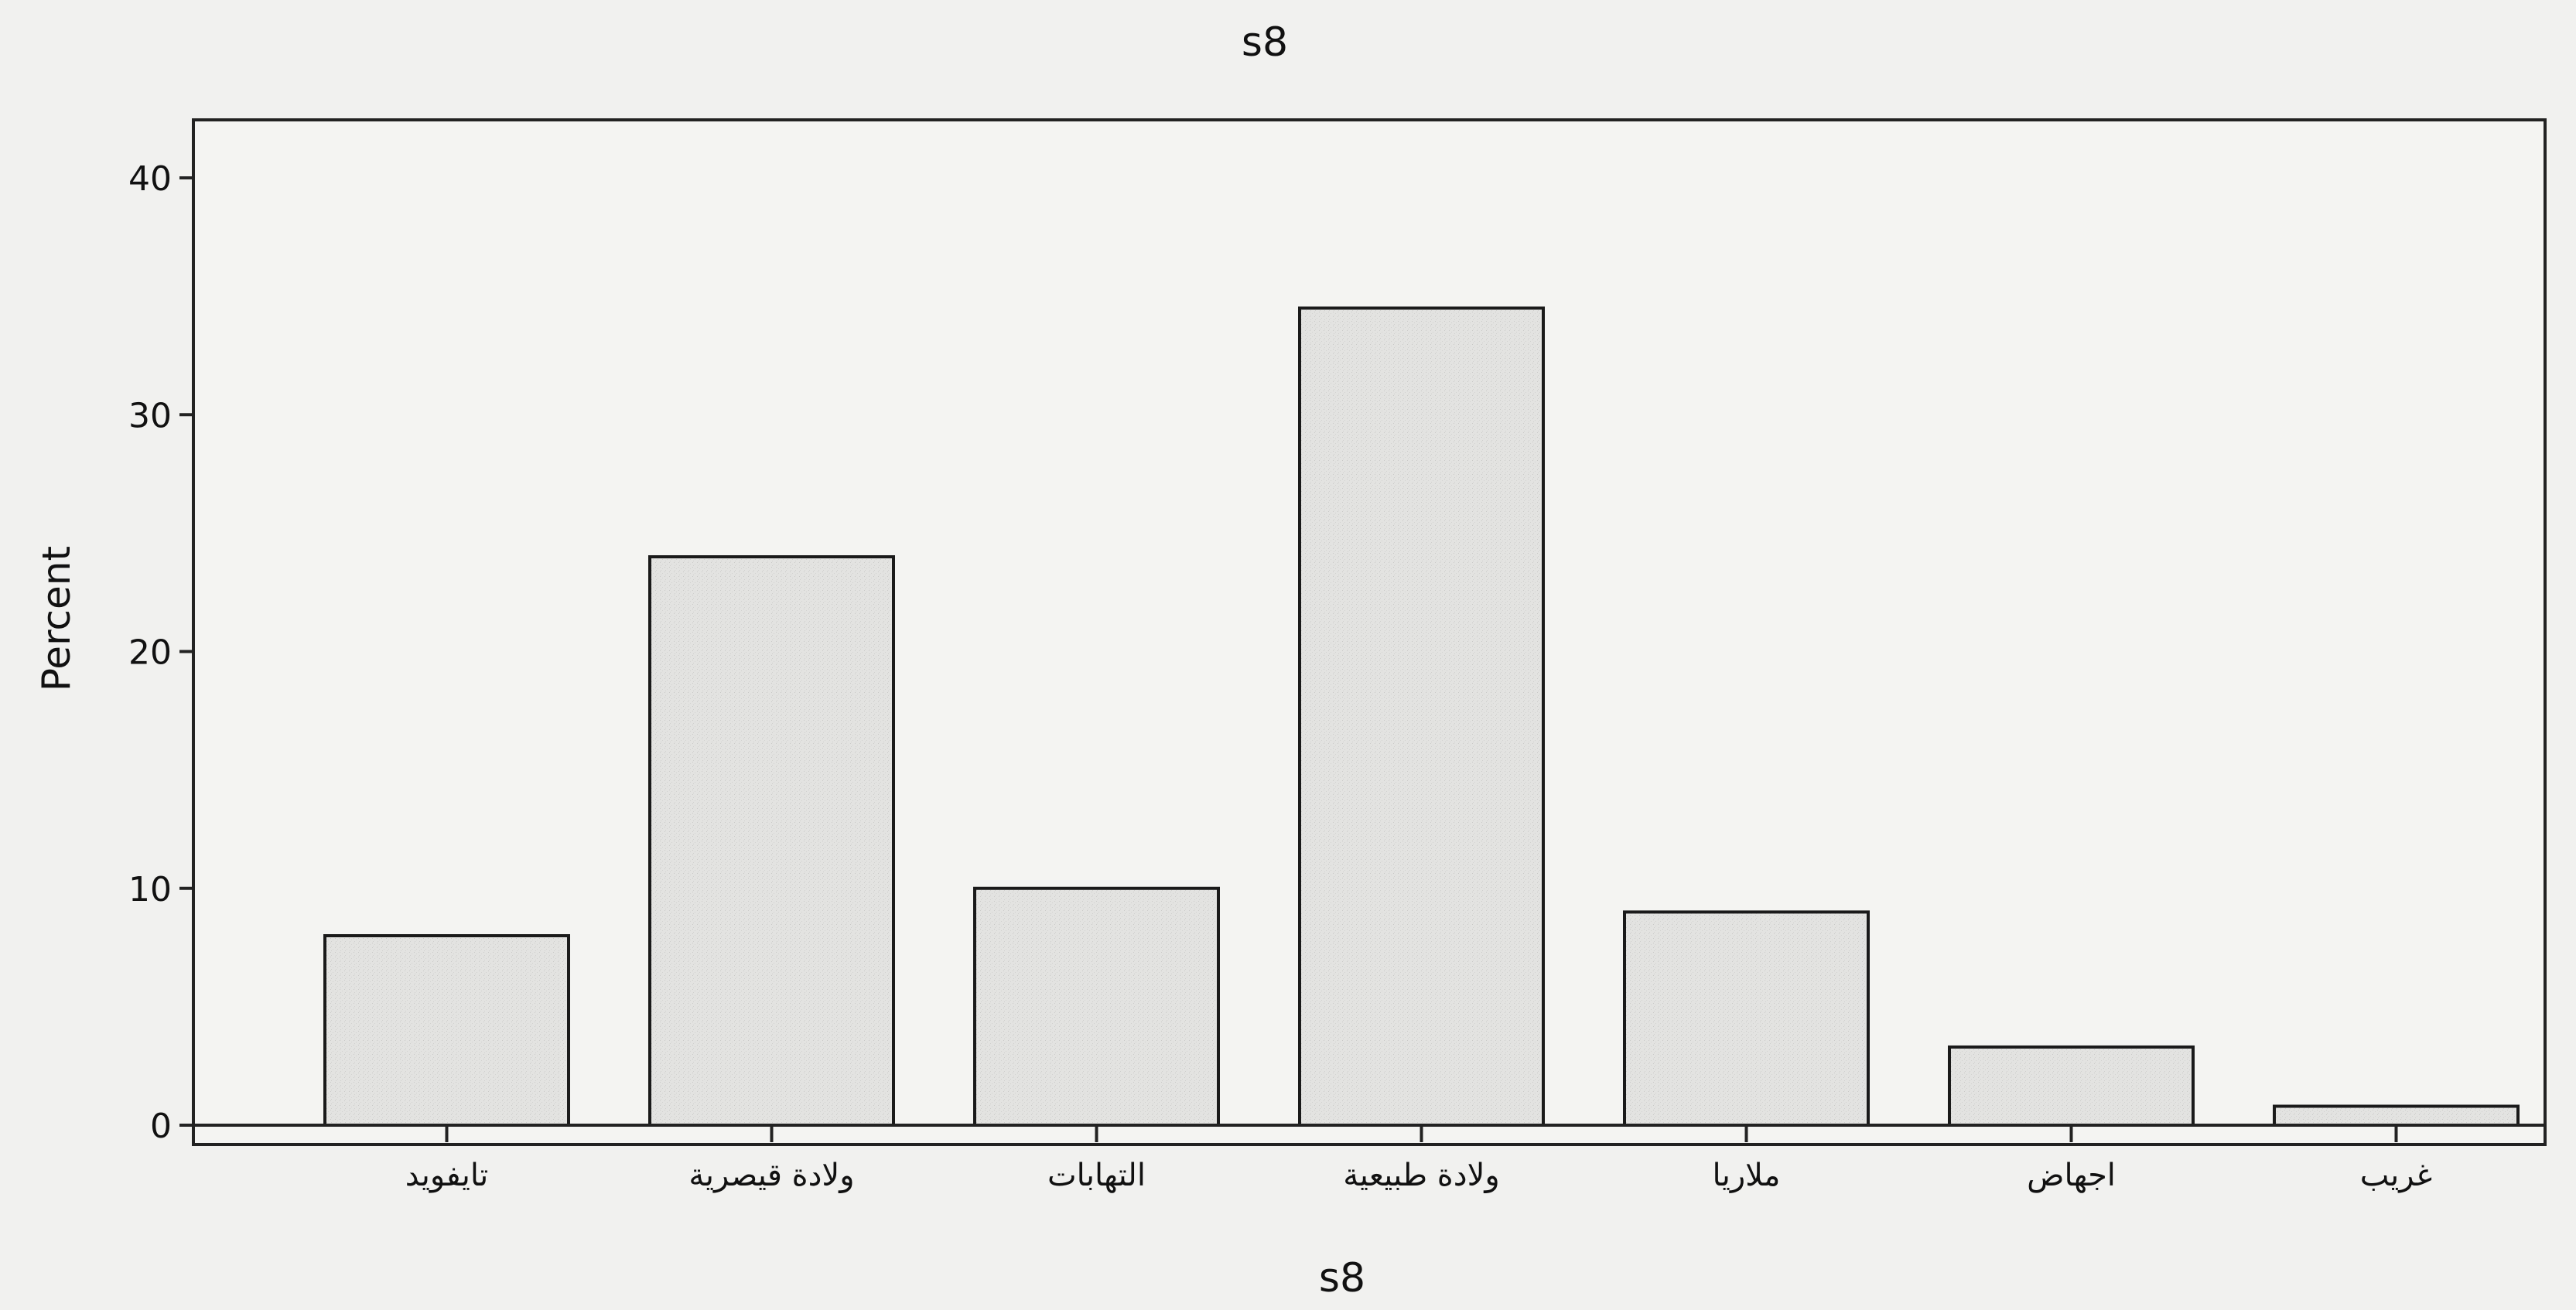 The image size is (2576, 1310). Describe the element at coordinates (1342, 1278) in the screenshot. I see `x-axis-label: s8` at that location.